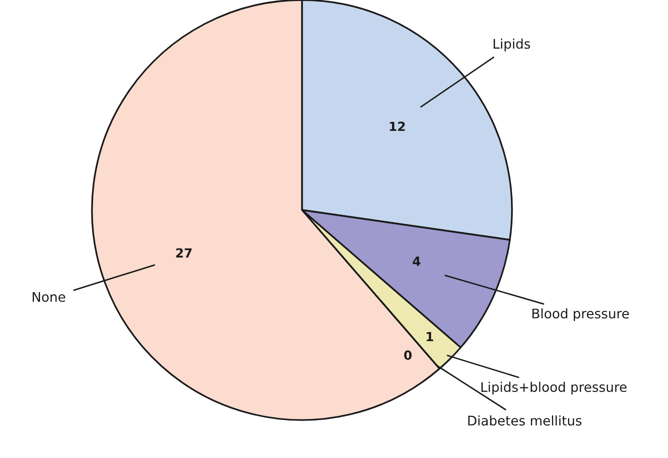 This screenshot has height=458, width=668. Describe the element at coordinates (525, 420) in the screenshot. I see `category-label: Diabetes mellitus` at that location.